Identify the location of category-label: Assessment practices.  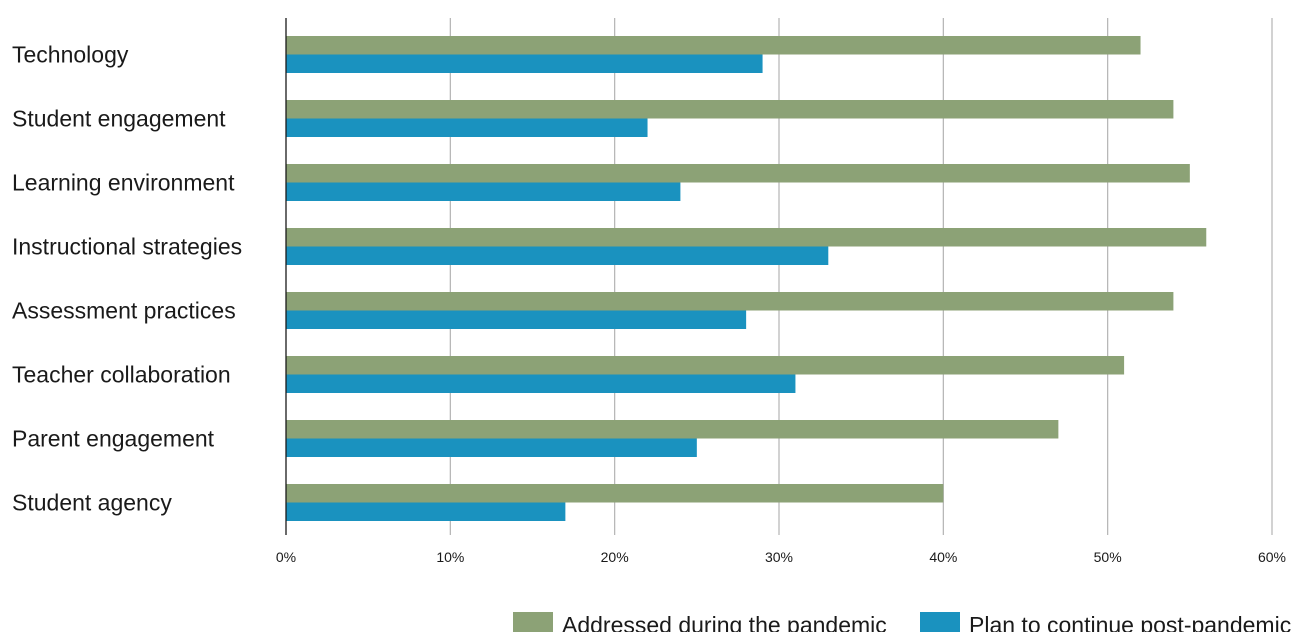
(124, 311).